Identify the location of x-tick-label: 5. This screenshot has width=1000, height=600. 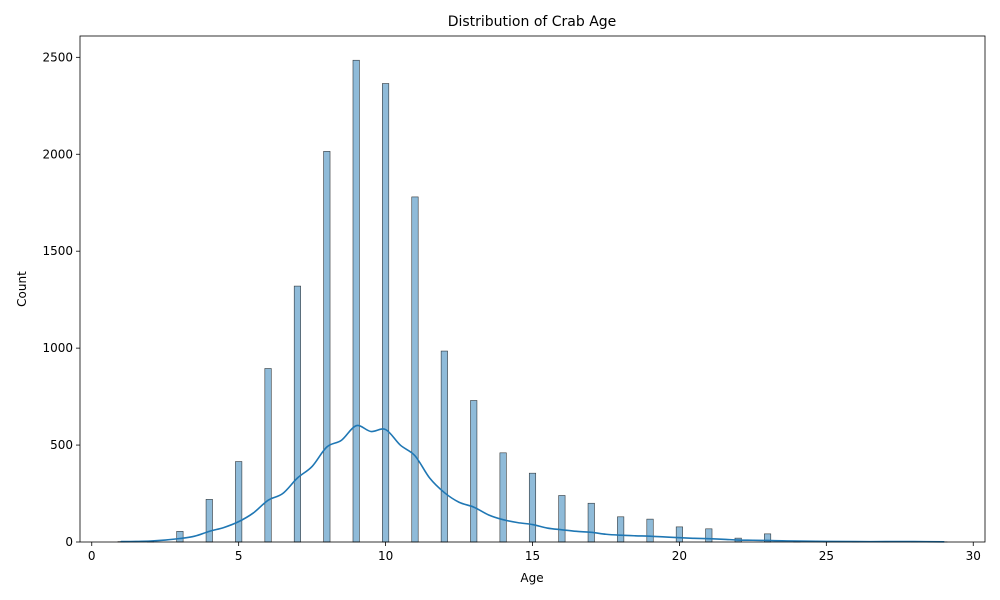
(239, 556).